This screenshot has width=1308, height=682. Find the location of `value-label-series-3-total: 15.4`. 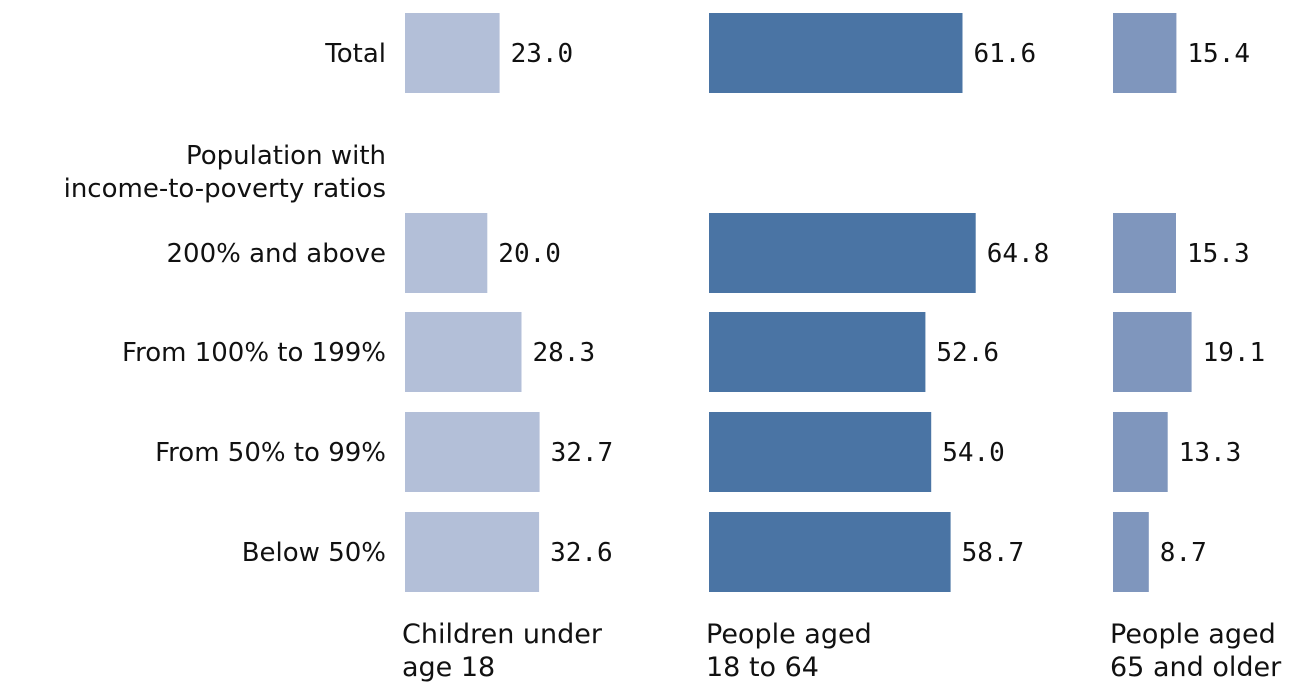

value-label-series-3-total: 15.4 is located at coordinates (1218, 54).